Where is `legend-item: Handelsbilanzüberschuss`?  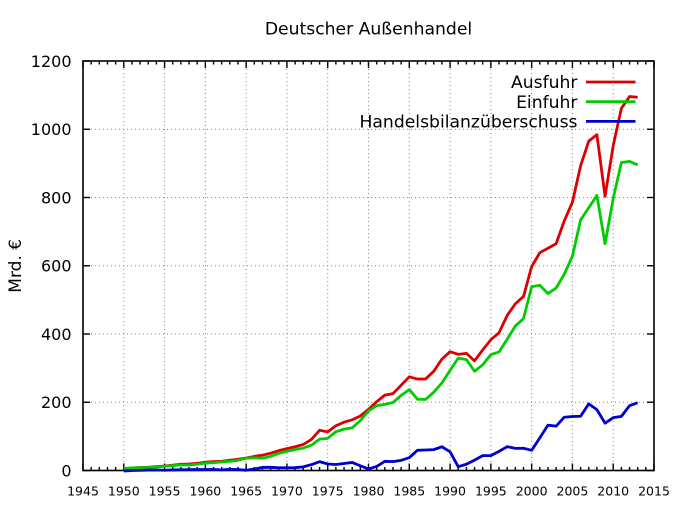
legend-item: Handelsbilanzüberschuss is located at coordinates (497, 123).